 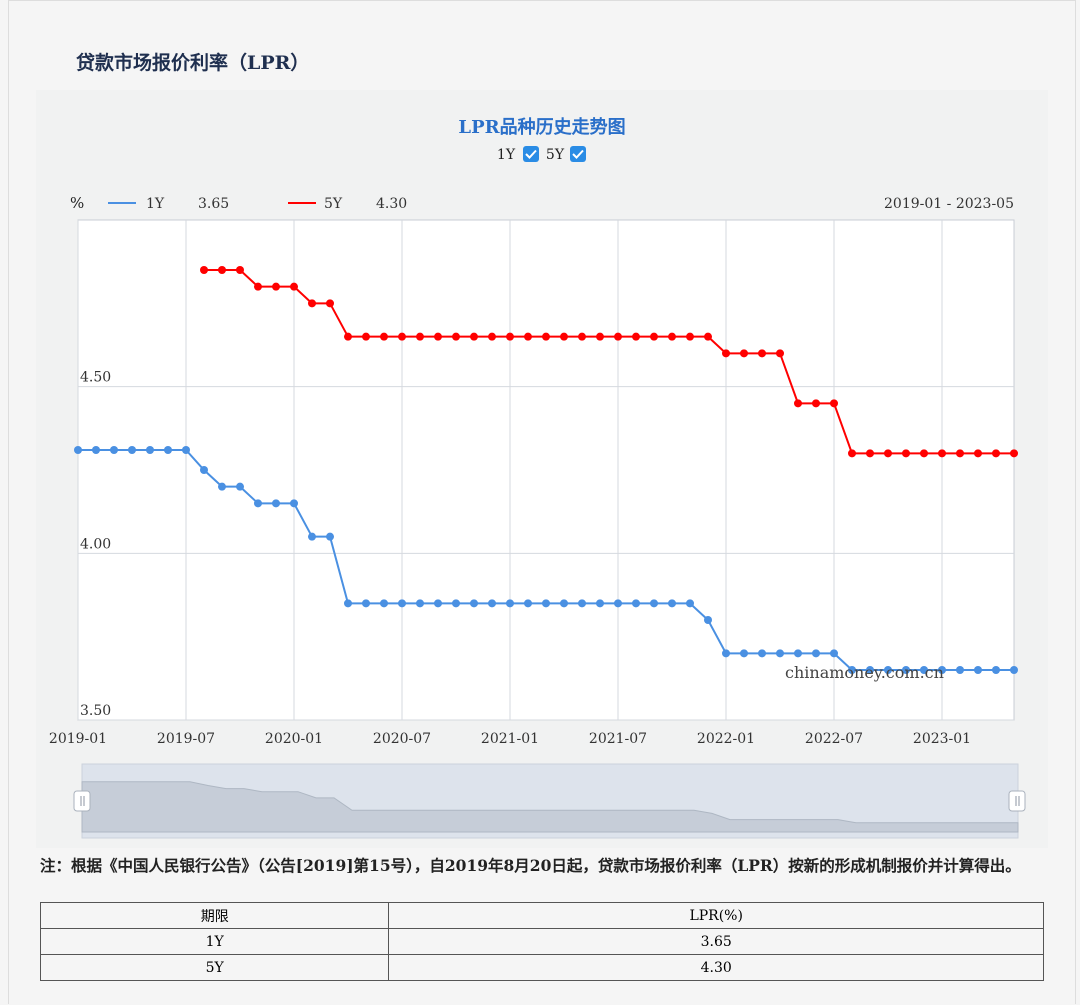 What do you see at coordinates (949, 204) in the screenshot?
I see `date-range-label: 2019-01 - 2023-05` at bounding box center [949, 204].